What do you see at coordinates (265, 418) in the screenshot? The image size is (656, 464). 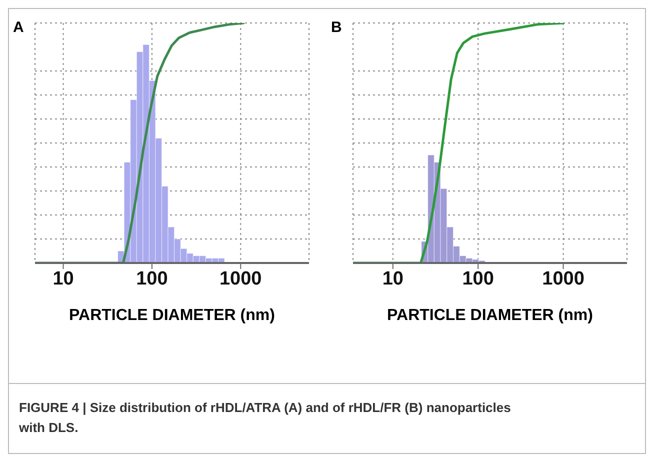 I see `caption: FIGURE 4 | Size distribution of rHDL/ATRA (A) and of rHDL/FR (B) nanoparticles with DLS.` at bounding box center [265, 418].